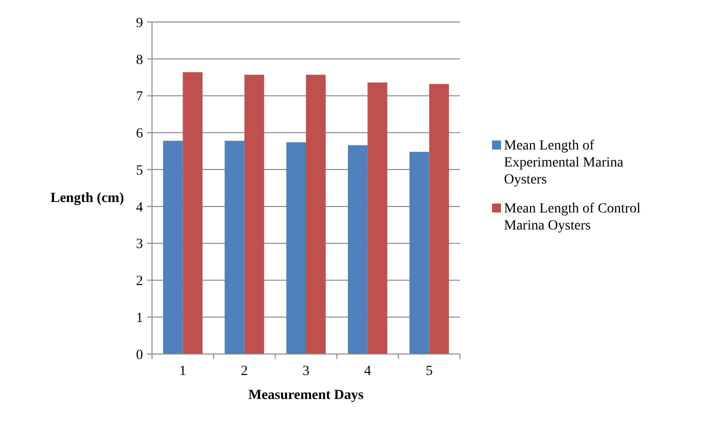 This screenshot has width=707, height=421. Describe the element at coordinates (139, 318) in the screenshot. I see `y-tick-label: 1` at that location.